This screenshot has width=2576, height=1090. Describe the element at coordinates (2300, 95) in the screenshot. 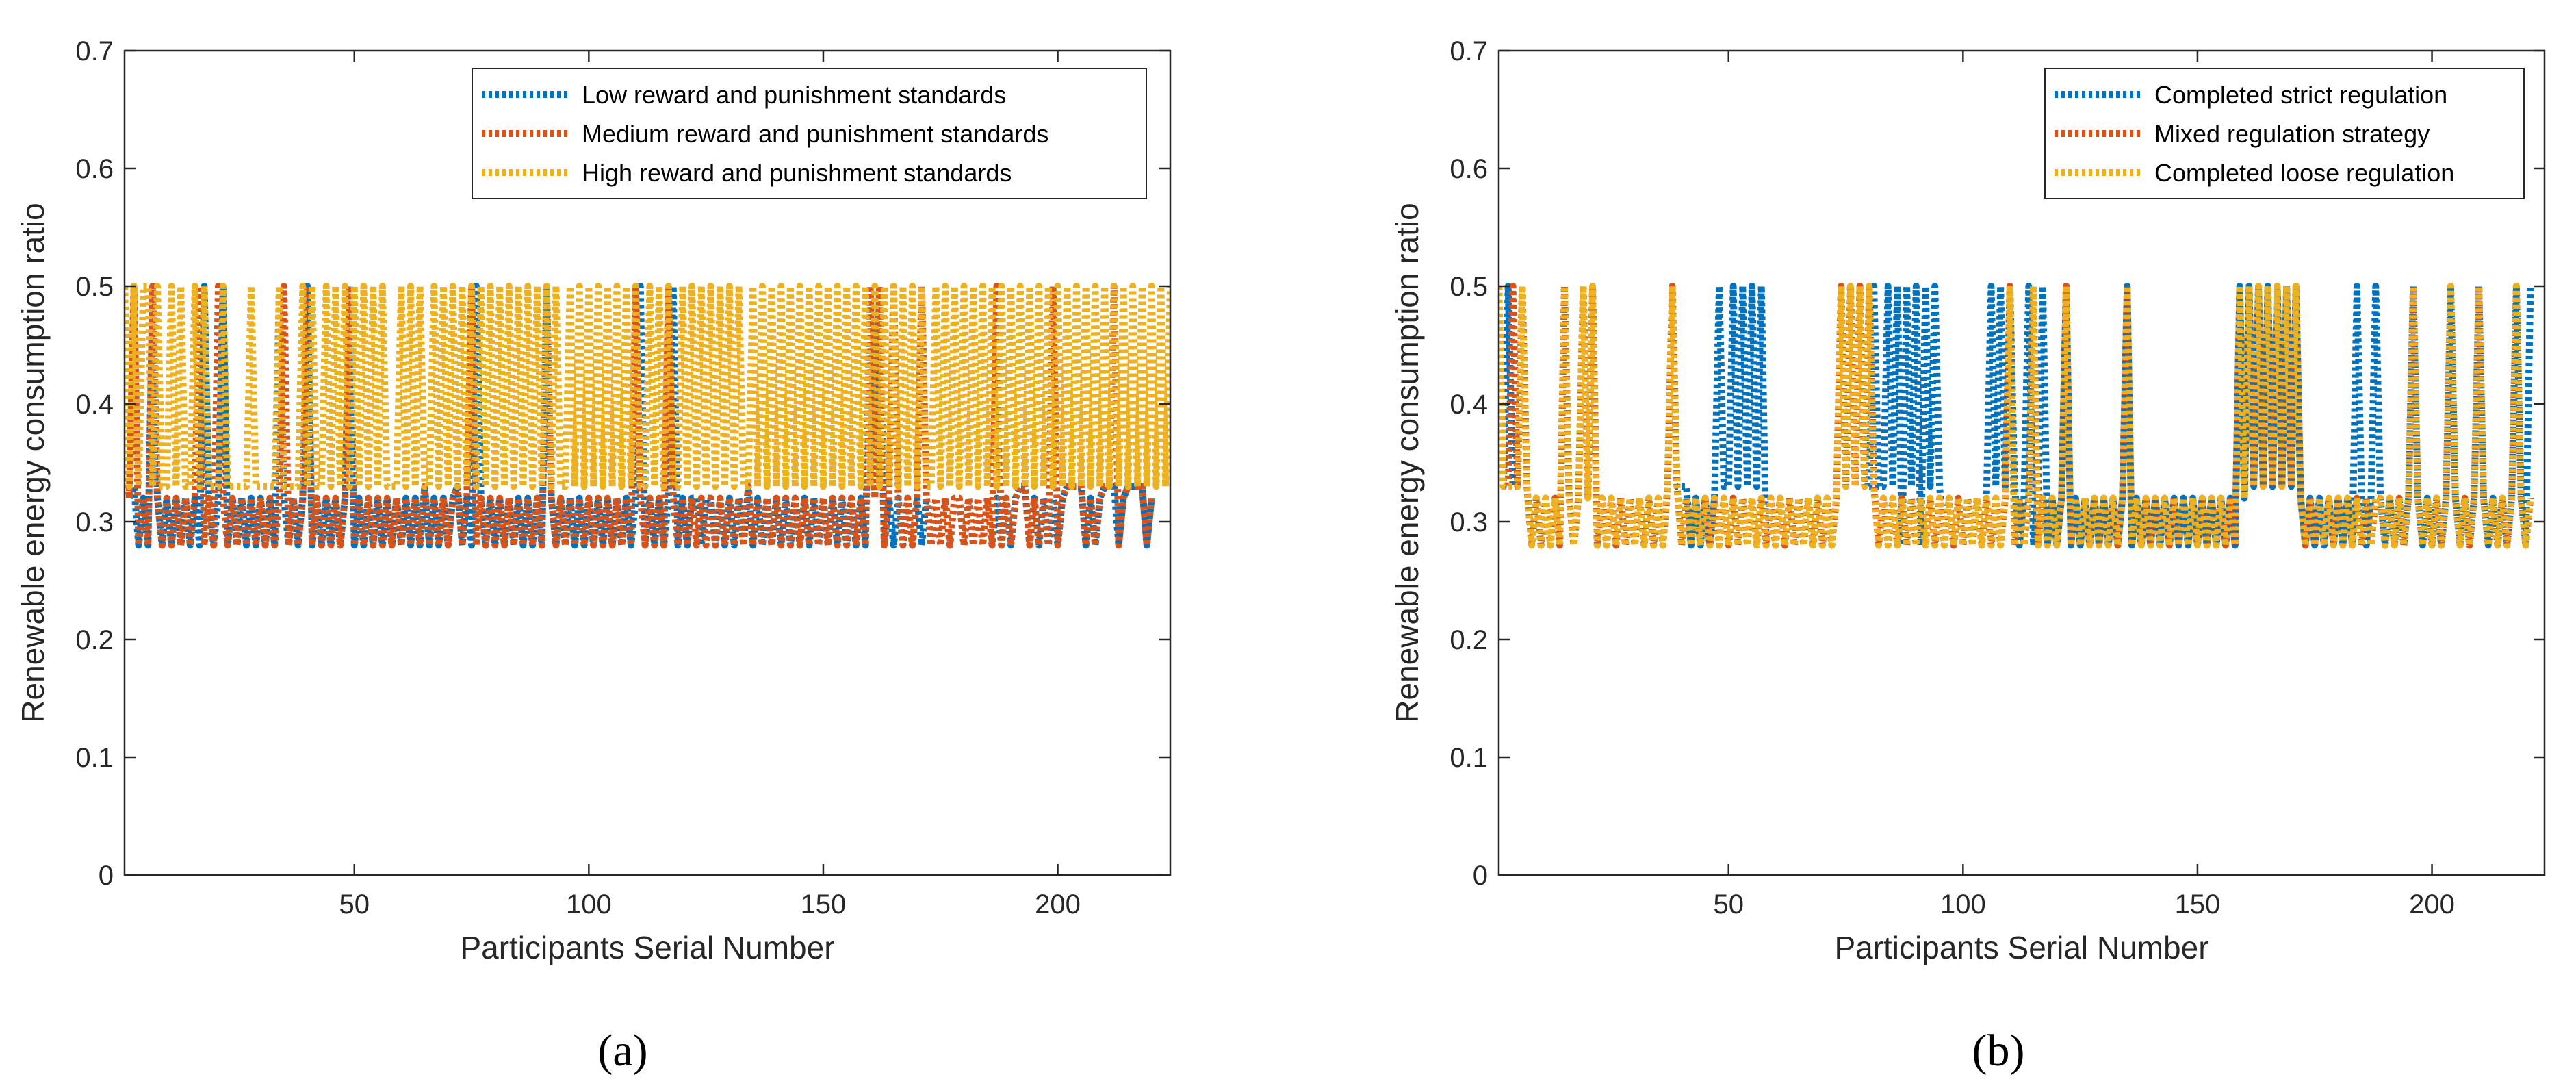

I see `legend-label-1: Completed strict regulation` at that location.